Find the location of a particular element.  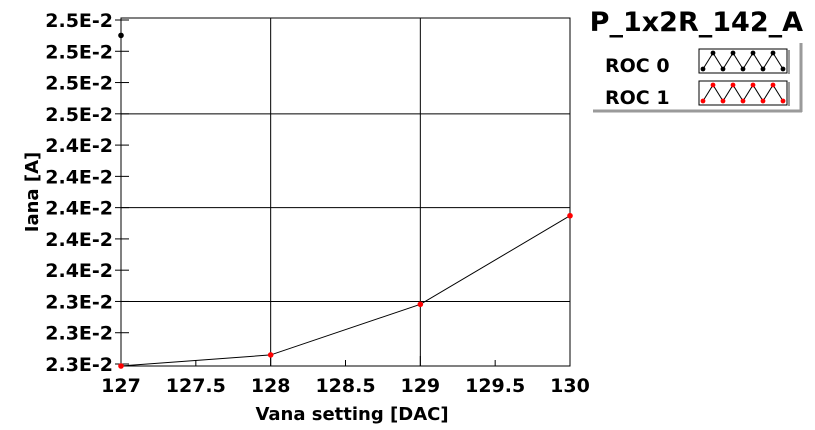

legend-label-roc0: ROC 0 is located at coordinates (637, 66).